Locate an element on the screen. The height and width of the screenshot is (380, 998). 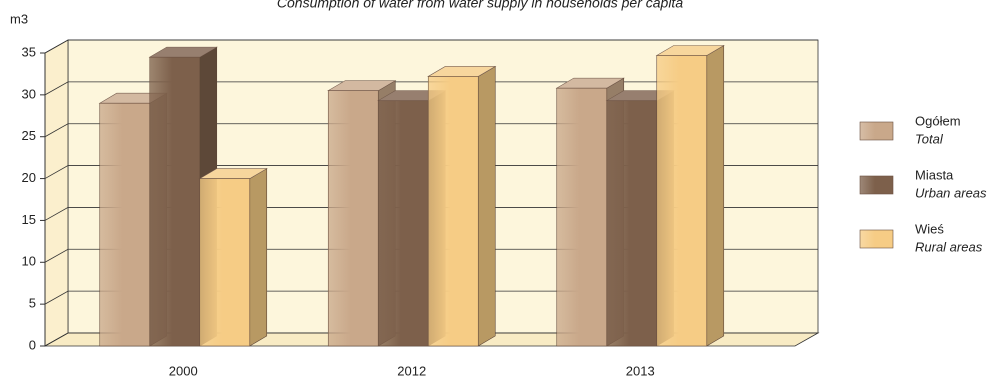
legend-label: Miasta is located at coordinates (934, 174).